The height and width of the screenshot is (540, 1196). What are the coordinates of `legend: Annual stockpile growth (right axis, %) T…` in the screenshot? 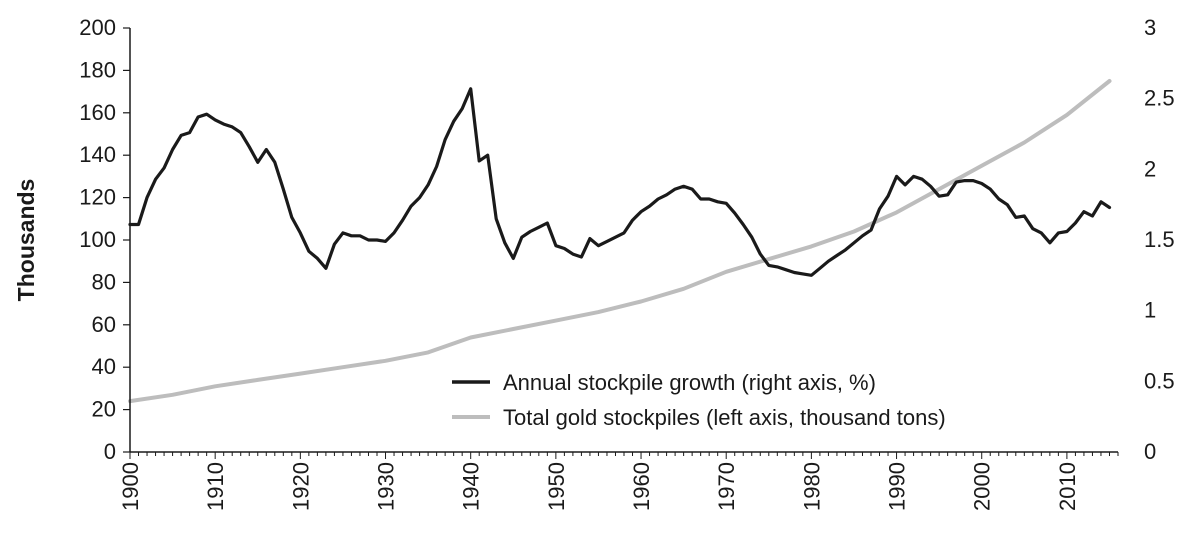 It's located at (699, 400).